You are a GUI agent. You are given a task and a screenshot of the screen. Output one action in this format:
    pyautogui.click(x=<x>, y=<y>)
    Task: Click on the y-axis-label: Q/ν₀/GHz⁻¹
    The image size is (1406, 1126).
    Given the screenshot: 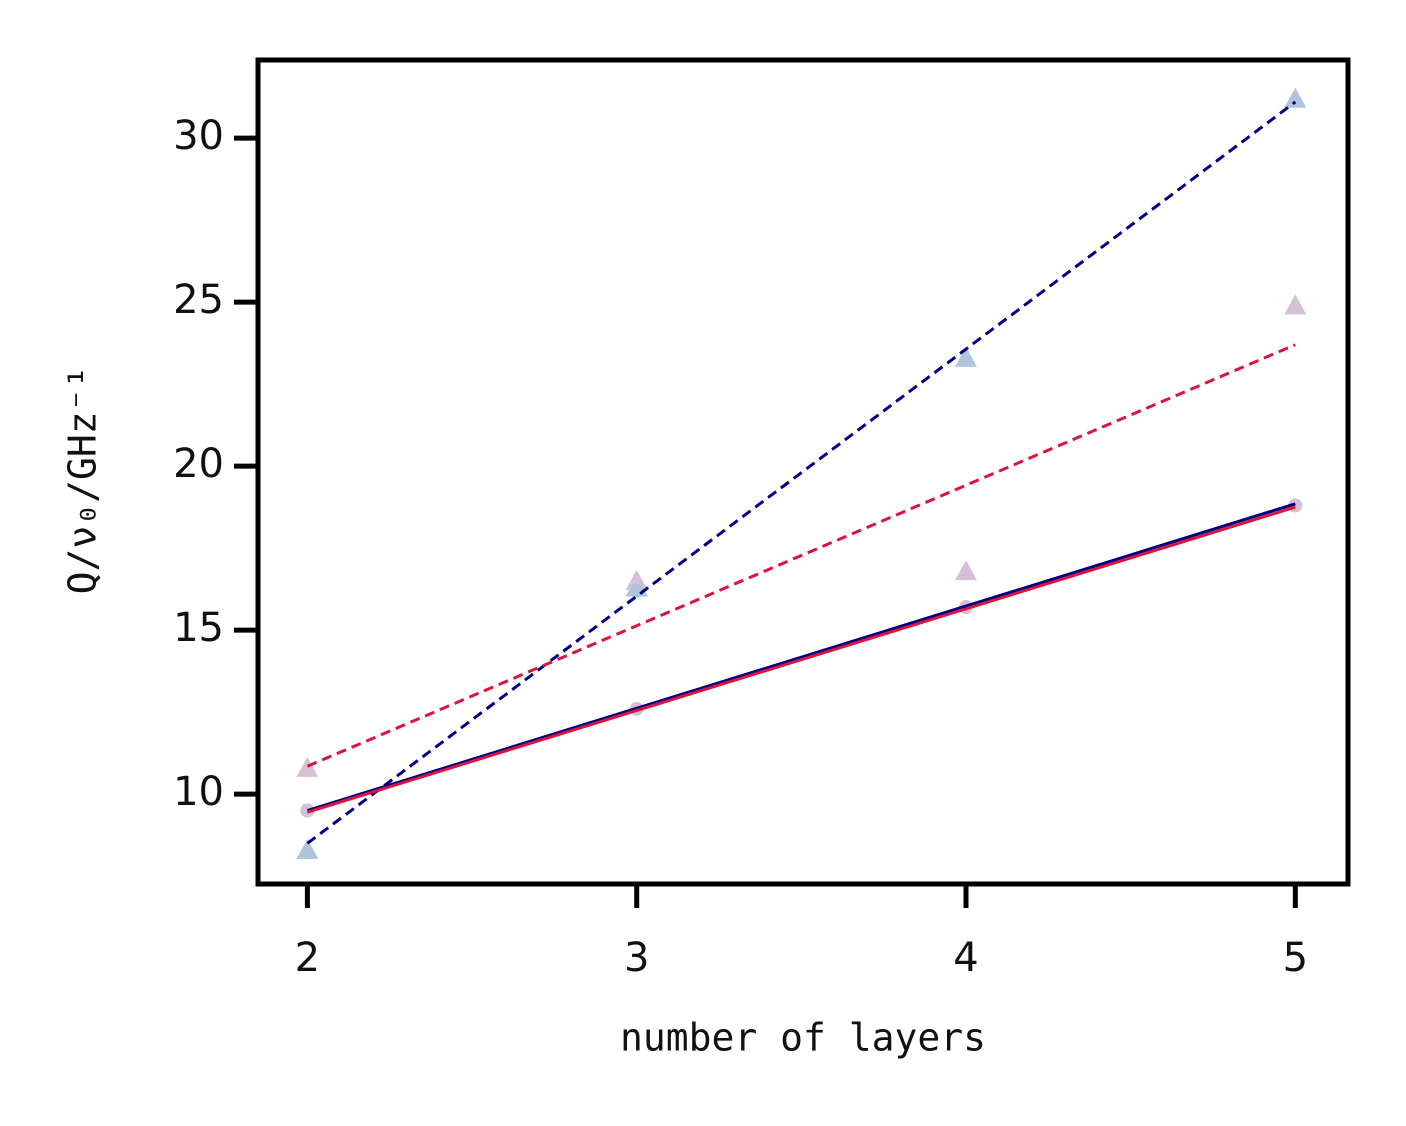 What is the action you would take?
    pyautogui.click(x=83, y=480)
    